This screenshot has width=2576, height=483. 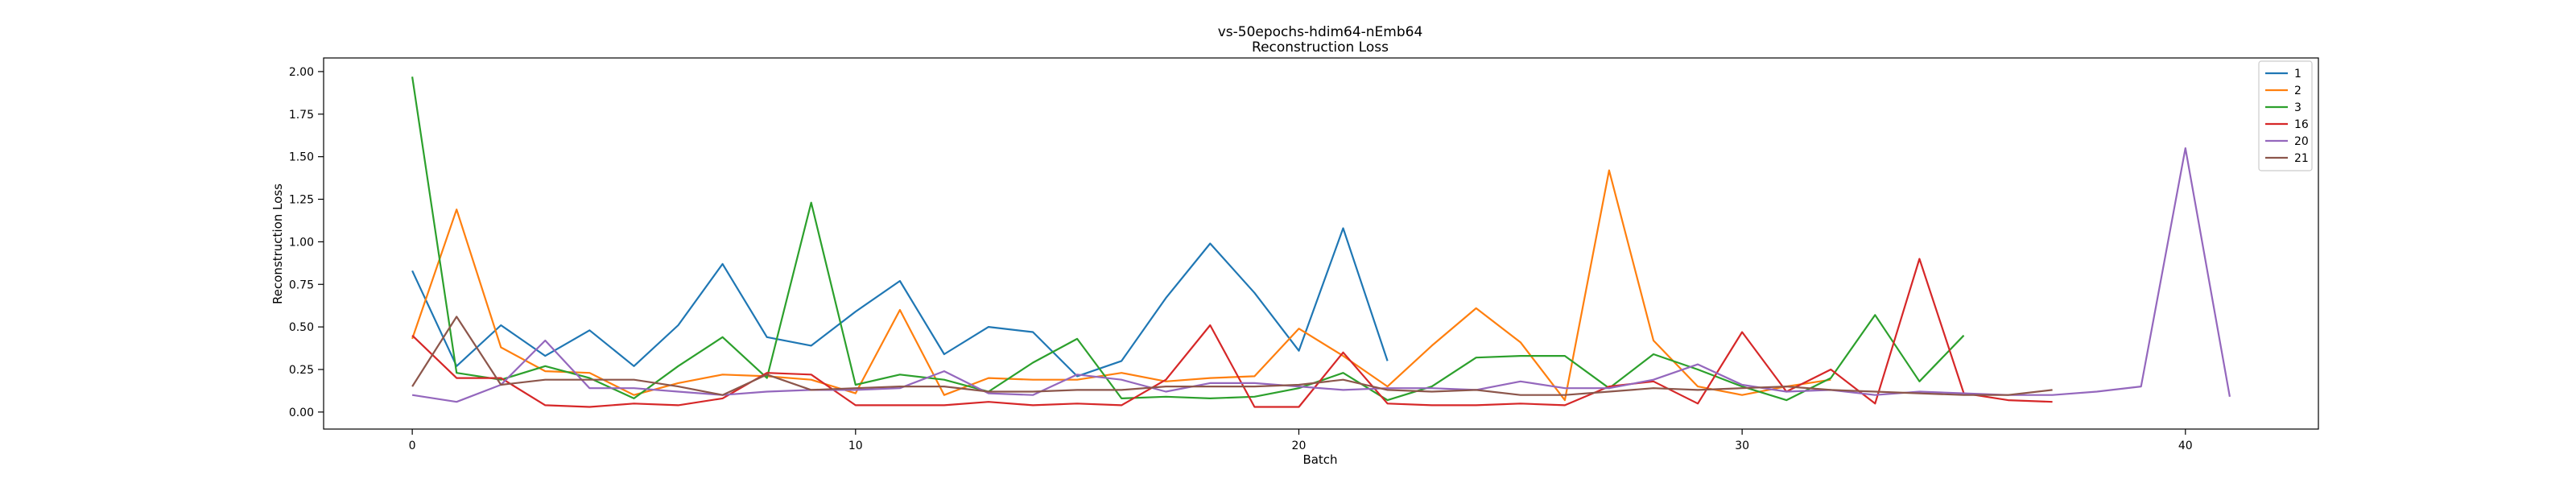 I want to click on legend-label-3: 3, so click(x=2297, y=107).